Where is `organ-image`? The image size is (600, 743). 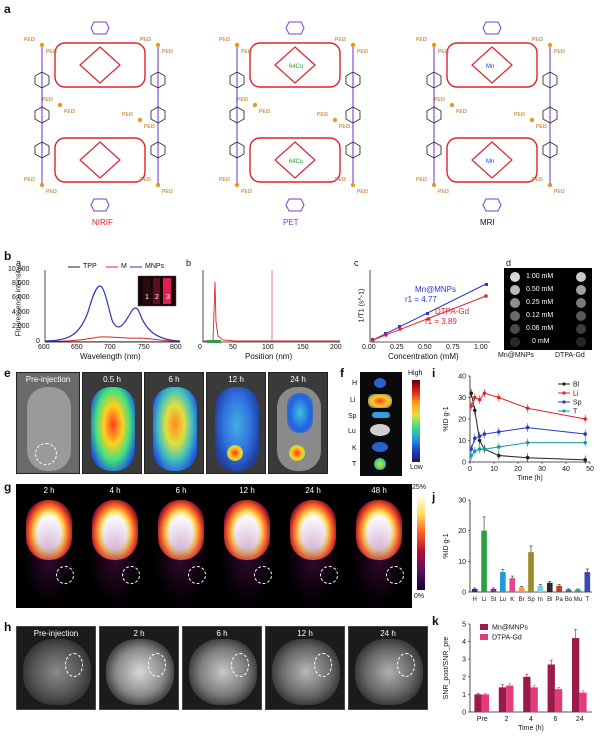 organ-image is located at coordinates (381, 424).